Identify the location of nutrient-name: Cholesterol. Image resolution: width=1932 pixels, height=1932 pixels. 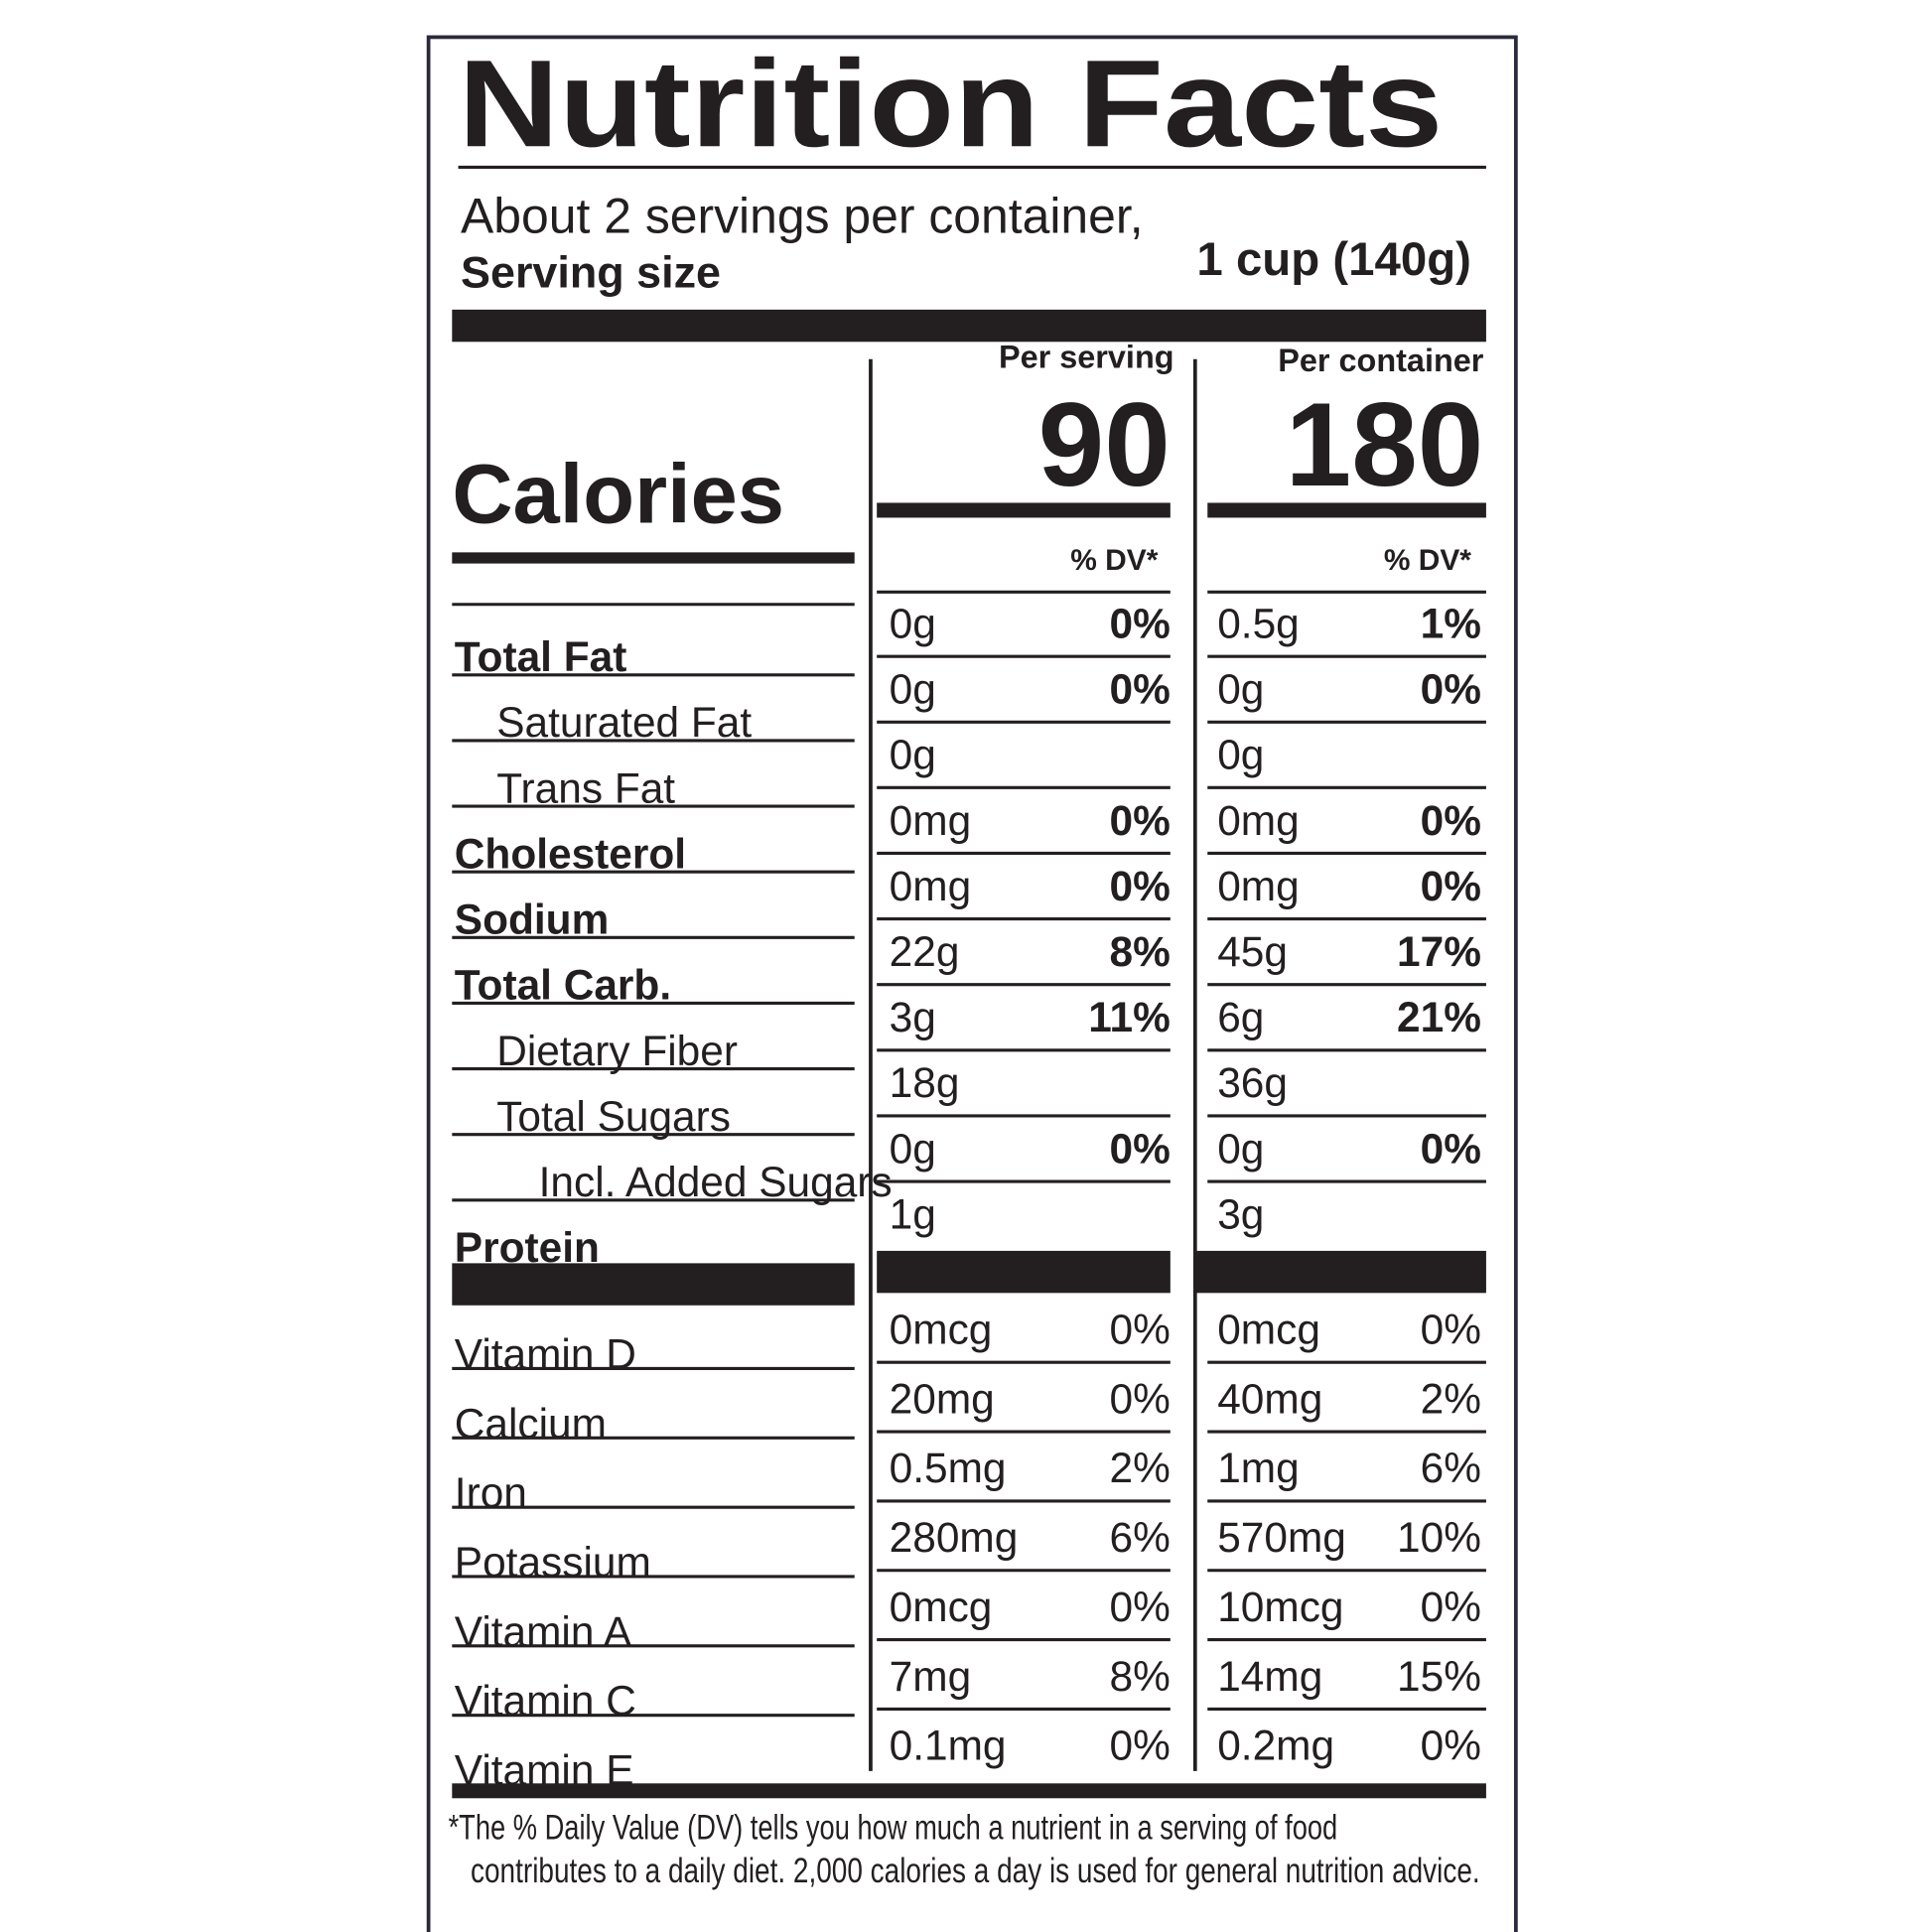
(570, 853).